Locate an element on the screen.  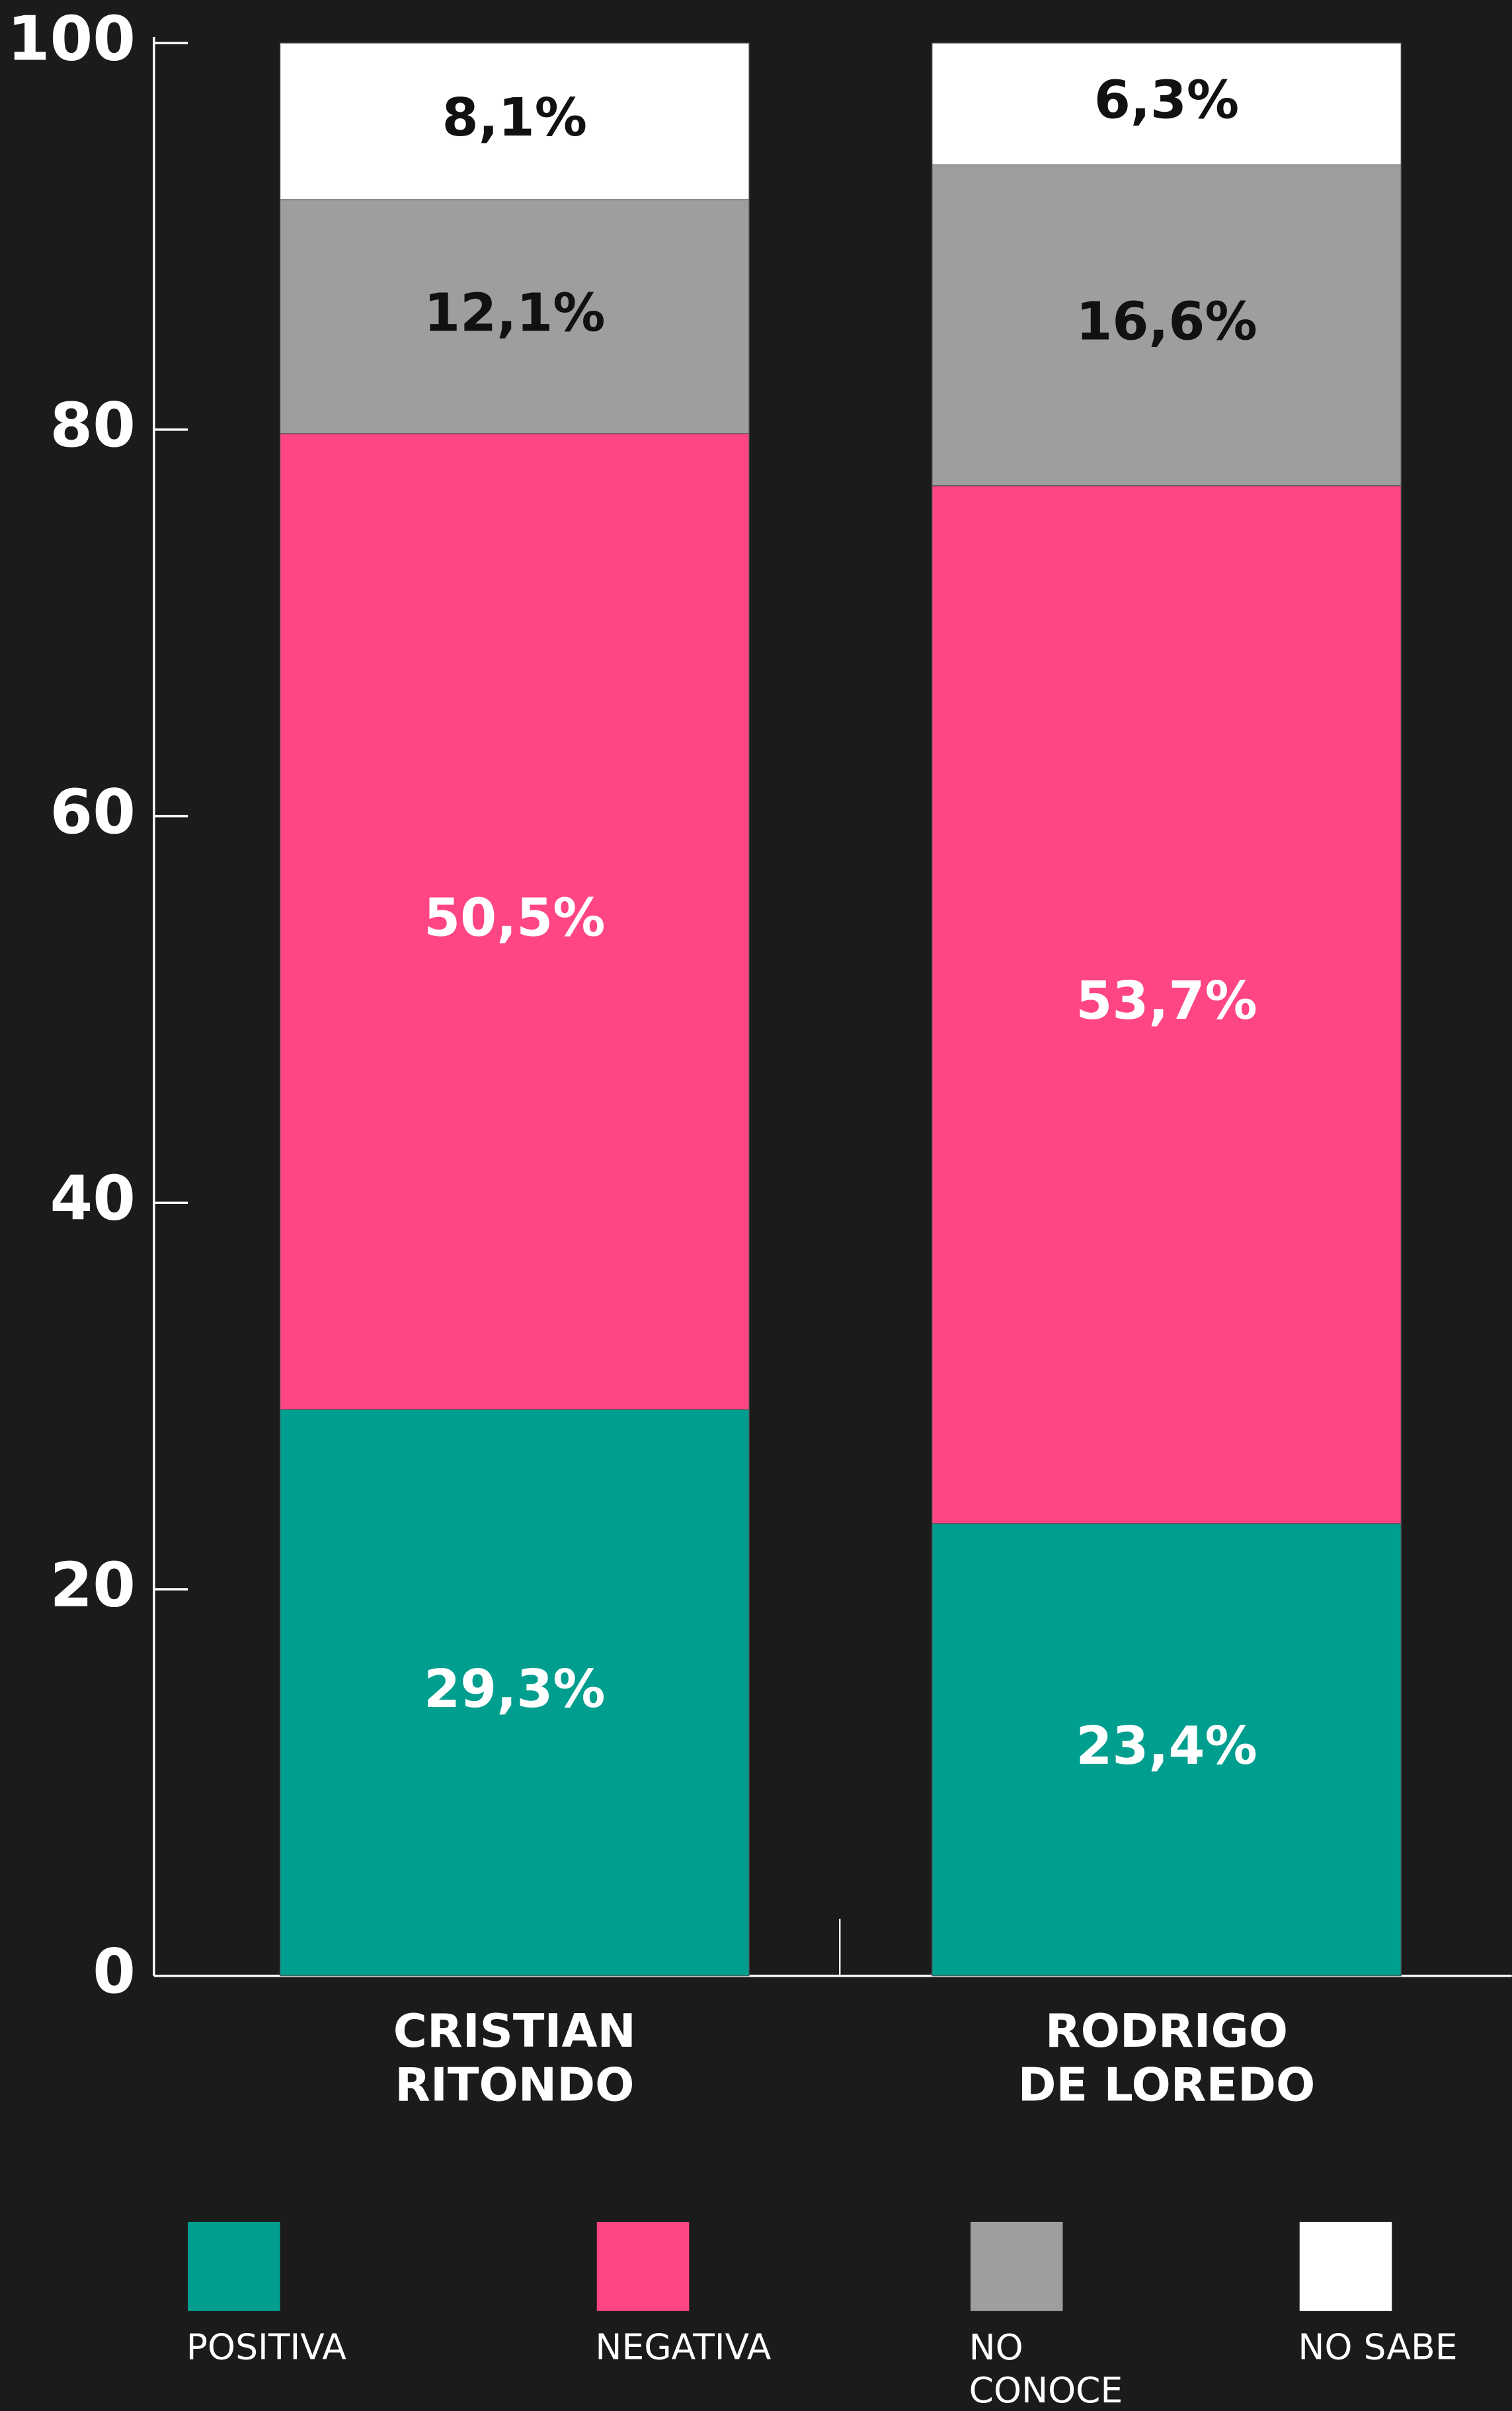
y-tick-label: 0 is located at coordinates (114, 1971).